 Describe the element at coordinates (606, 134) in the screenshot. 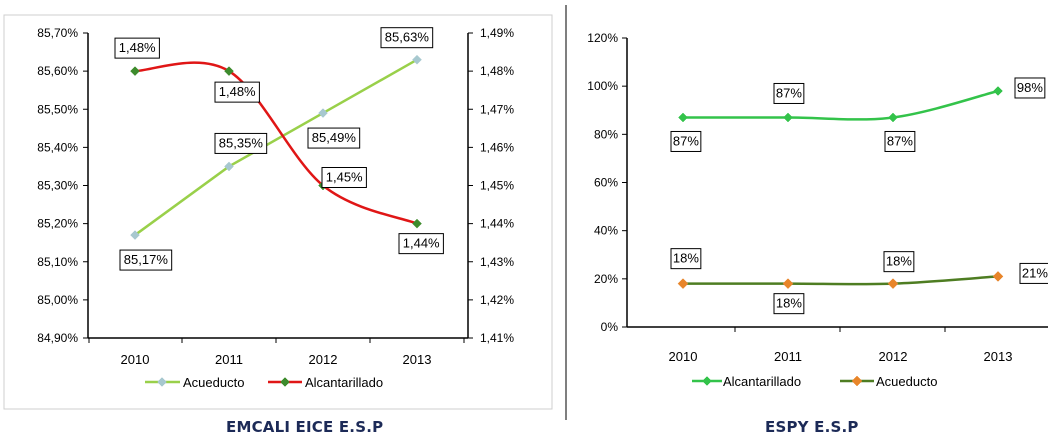

I see `y-tick-label: 80%` at that location.